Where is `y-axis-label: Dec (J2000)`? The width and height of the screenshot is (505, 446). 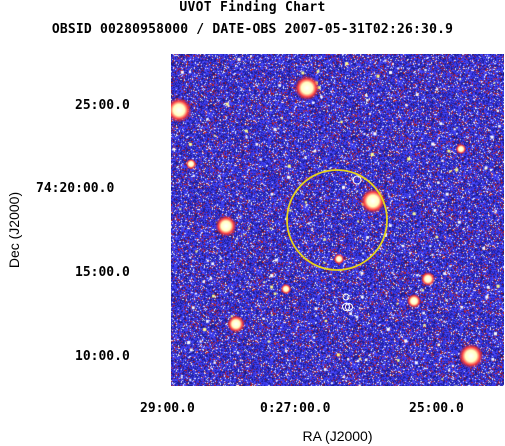 y-axis-label: Dec (J2000) is located at coordinates (14, 230).